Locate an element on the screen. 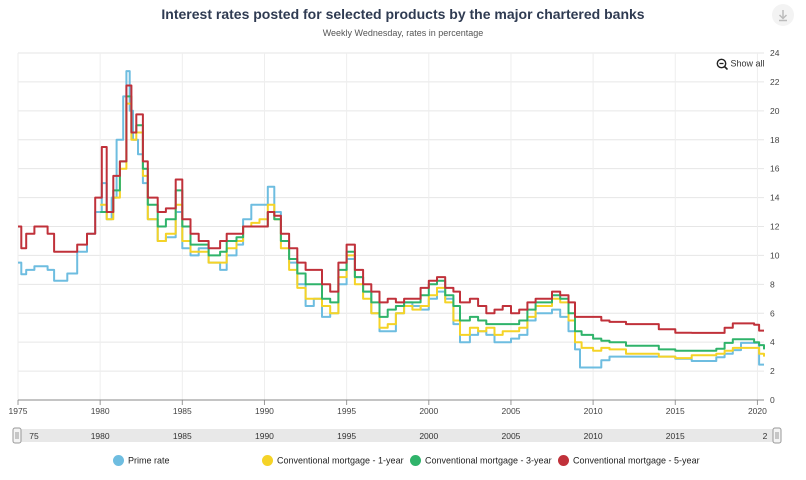 The image size is (806, 480). navigator-label: 2 is located at coordinates (765, 436).